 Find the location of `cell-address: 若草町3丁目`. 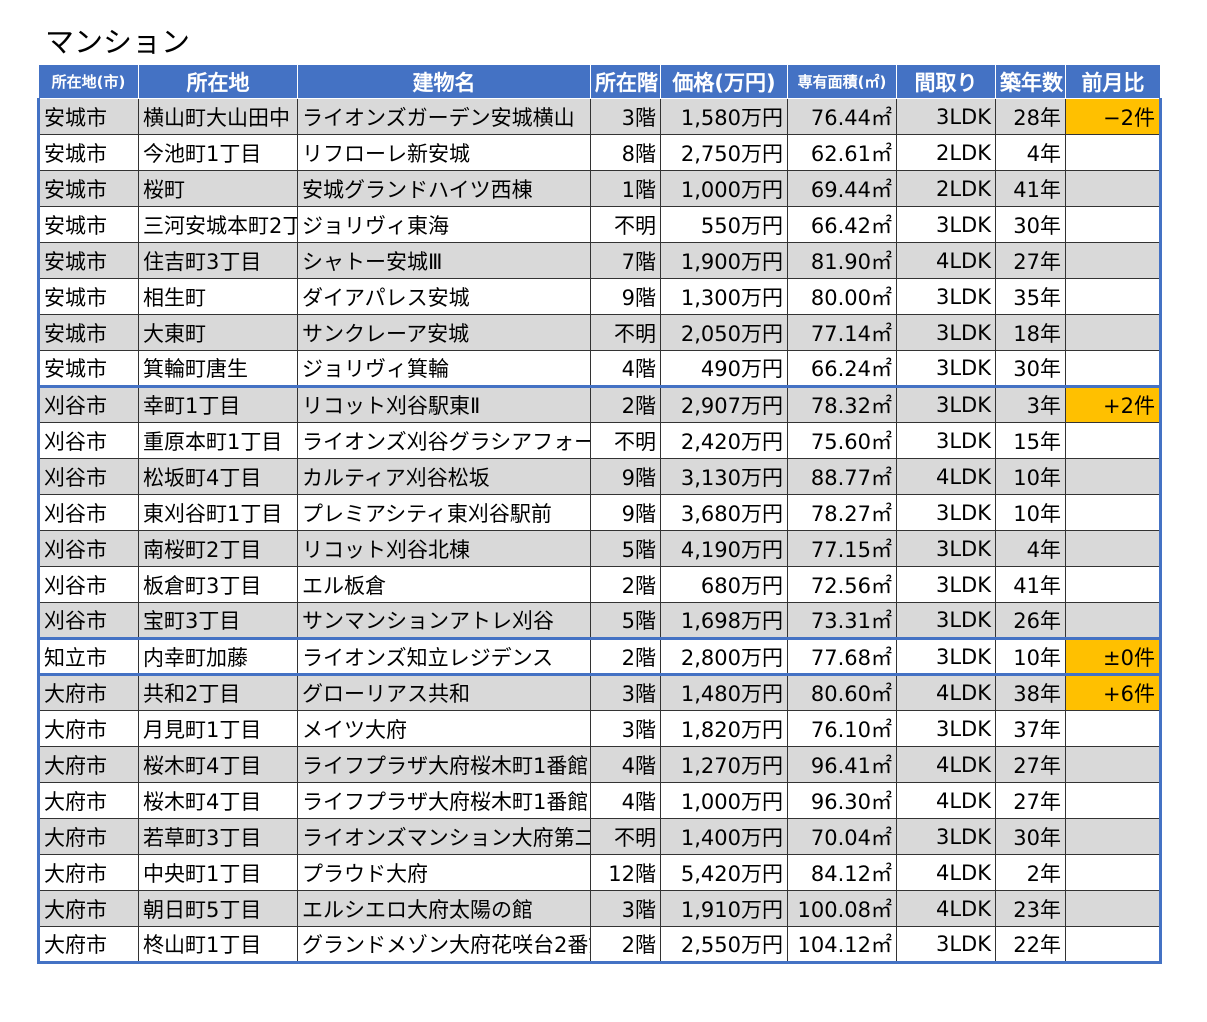

cell-address: 若草町3丁目 is located at coordinates (218, 836).